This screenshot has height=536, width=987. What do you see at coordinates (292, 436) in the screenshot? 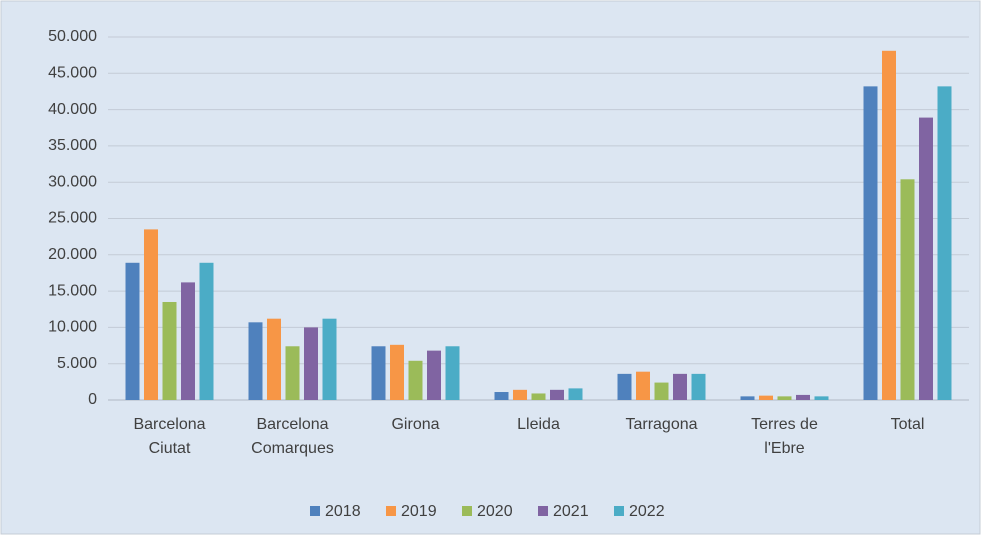
I see `x-tick-label: Barcelona Comarques` at bounding box center [292, 436].